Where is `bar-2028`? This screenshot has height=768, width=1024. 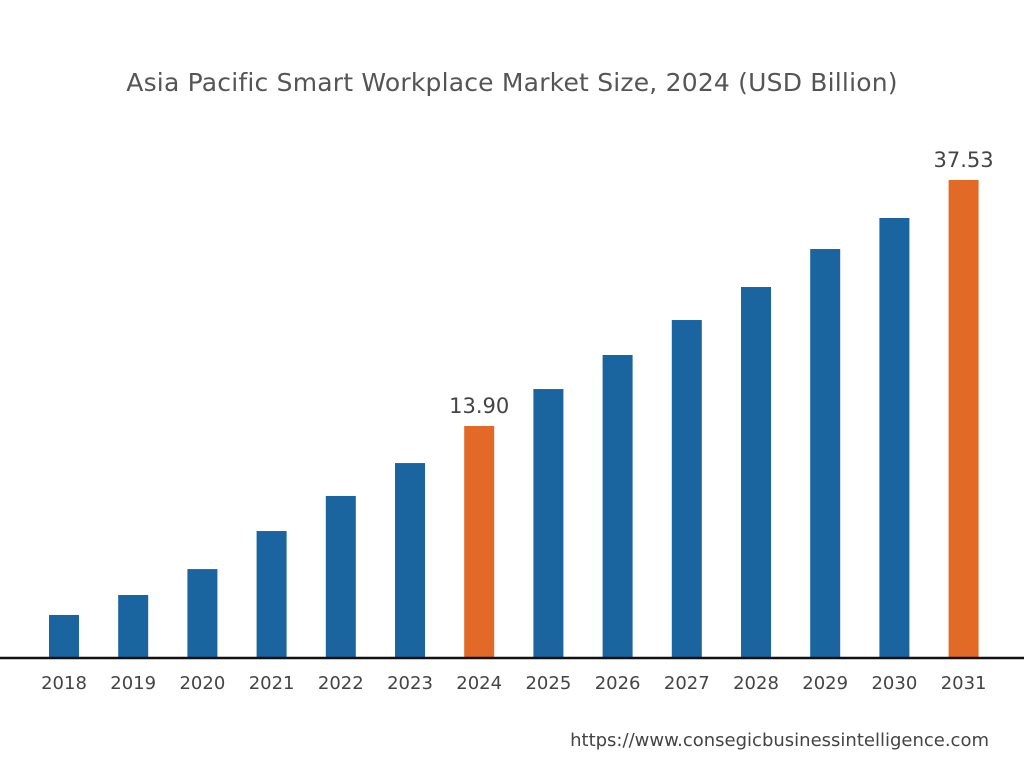 bar-2028 is located at coordinates (756, 472).